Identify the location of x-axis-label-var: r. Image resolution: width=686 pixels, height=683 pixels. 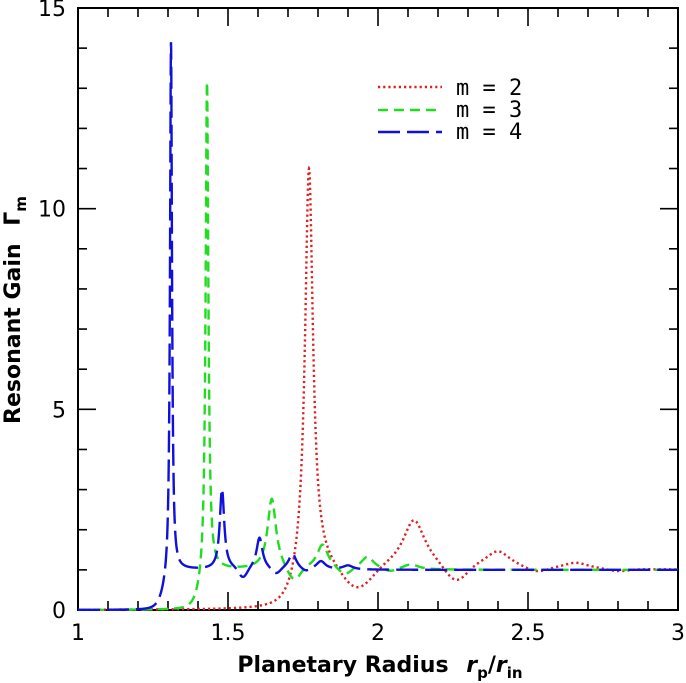
(472, 665).